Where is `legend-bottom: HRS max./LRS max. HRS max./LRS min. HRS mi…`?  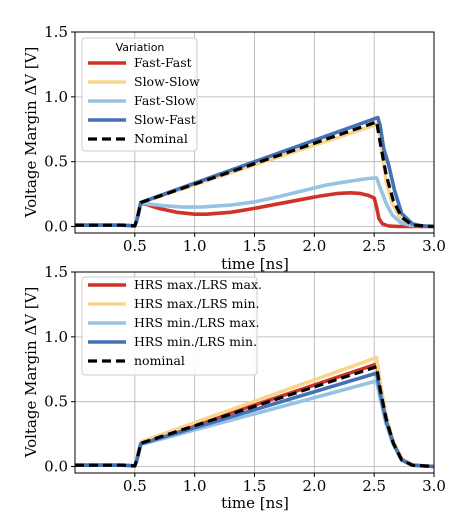
legend-bottom: HRS max./LRS max. HRS max./LRS min. HRS mi… is located at coordinates (171, 326).